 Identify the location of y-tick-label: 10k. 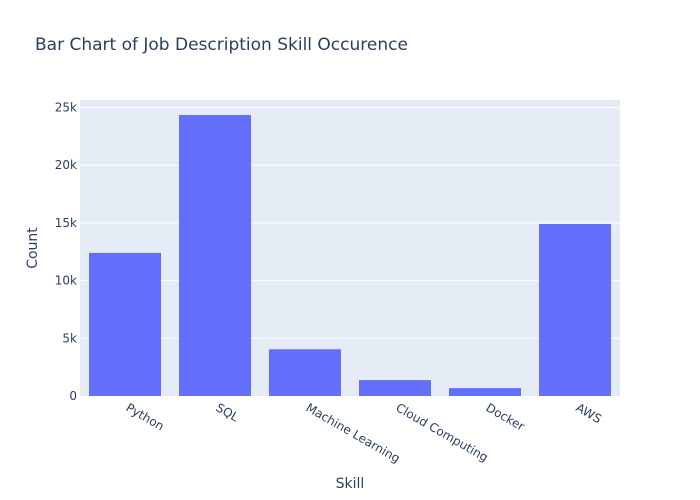
(66, 281).